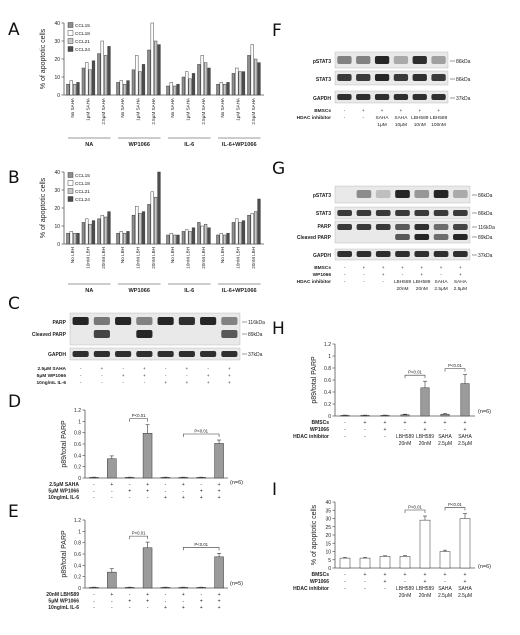 The image size is (520, 635). Describe the element at coordinates (385, 423) in the screenshot. I see `panel-h-condition-value: +` at that location.